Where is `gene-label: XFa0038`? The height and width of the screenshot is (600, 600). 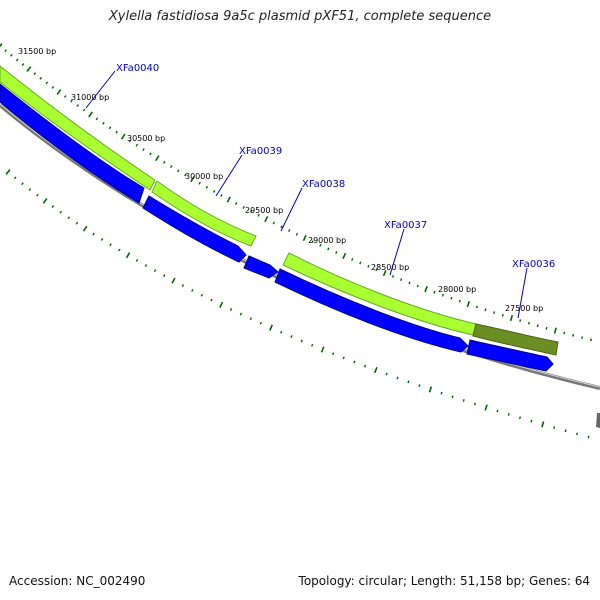
gene-label: XFa0038 is located at coordinates (323, 184).